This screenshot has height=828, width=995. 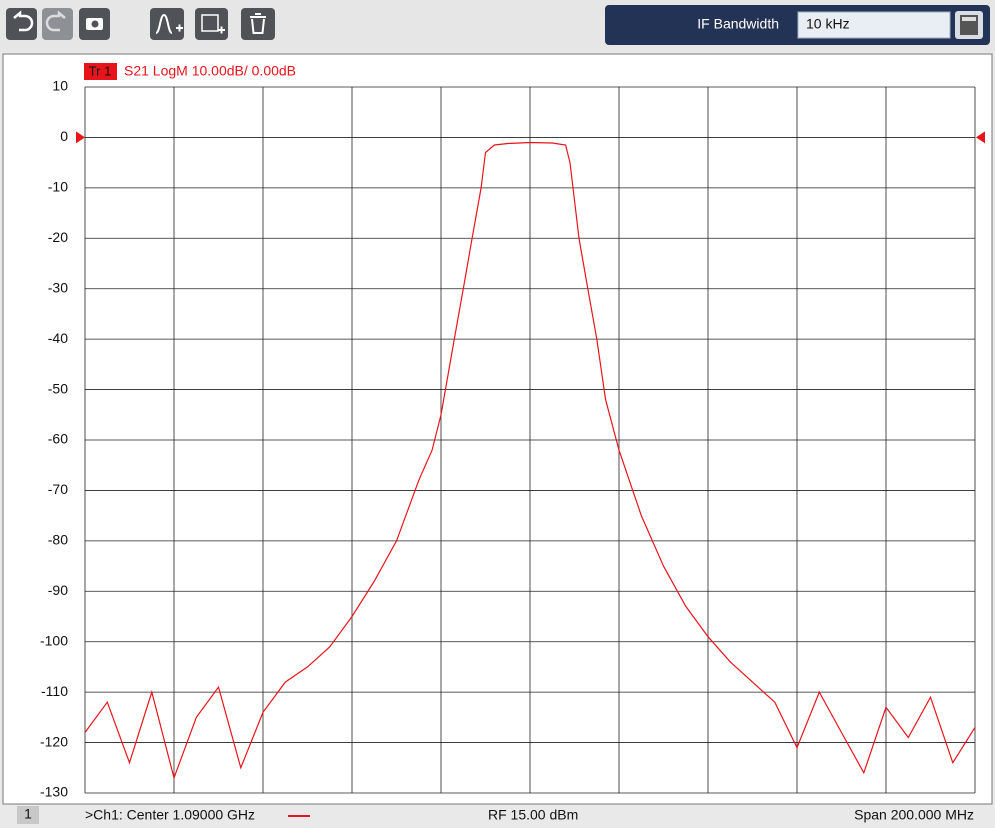 I want to click on y-tick-label: -100, so click(x=54, y=640).